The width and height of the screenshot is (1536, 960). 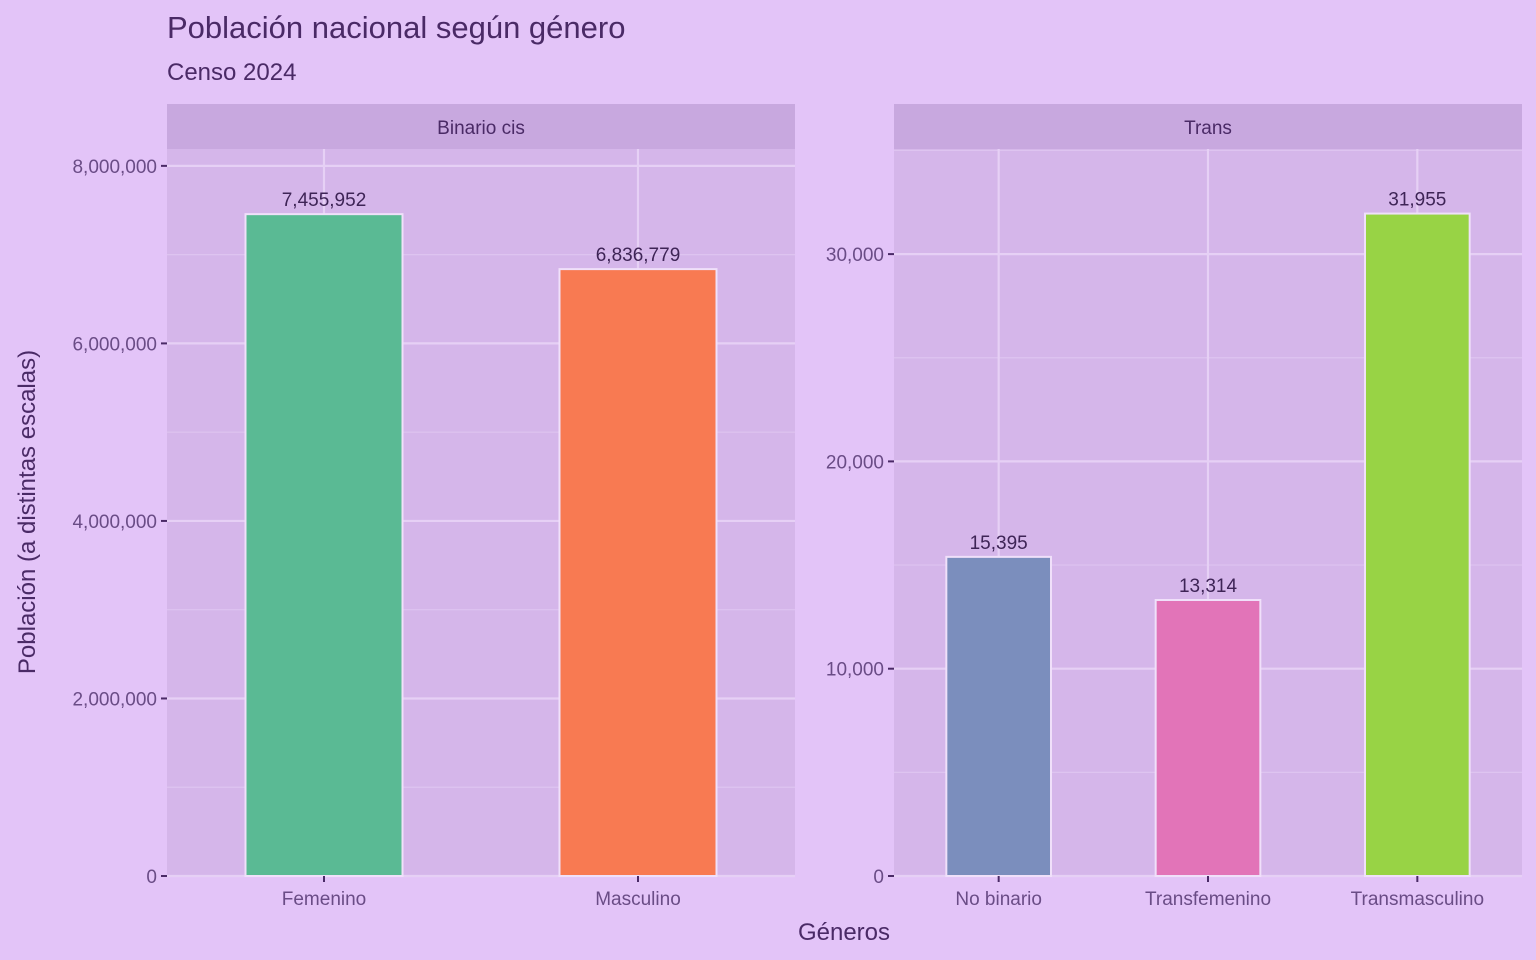 I want to click on y-tick-label: 6,000,000, so click(x=114, y=344).